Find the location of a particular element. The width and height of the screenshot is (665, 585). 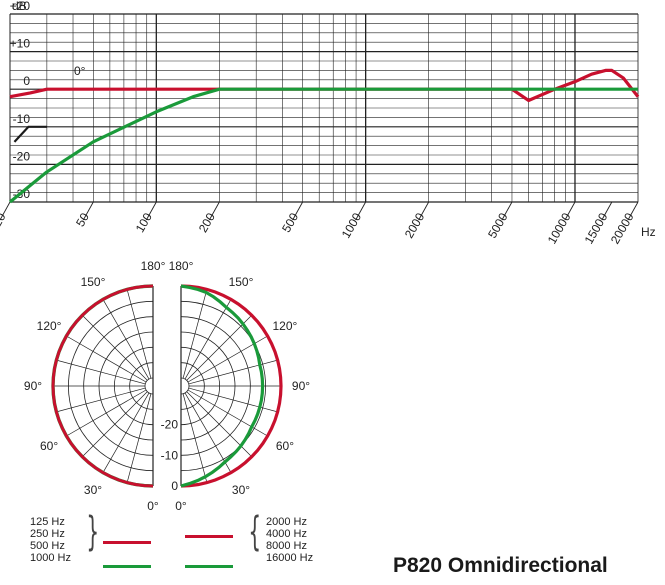

y-axis-label: dB is located at coordinates (19, 6).